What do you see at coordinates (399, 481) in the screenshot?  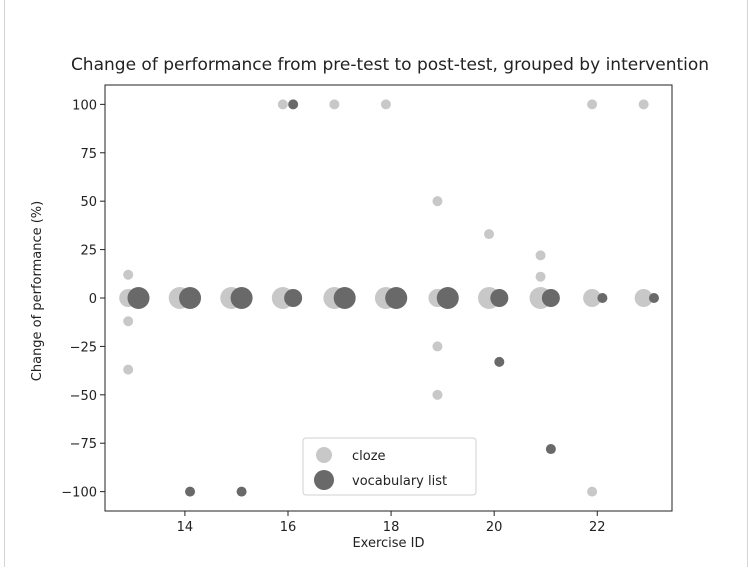 I see `legend-label-vocabulary-list: vocabulary list` at bounding box center [399, 481].